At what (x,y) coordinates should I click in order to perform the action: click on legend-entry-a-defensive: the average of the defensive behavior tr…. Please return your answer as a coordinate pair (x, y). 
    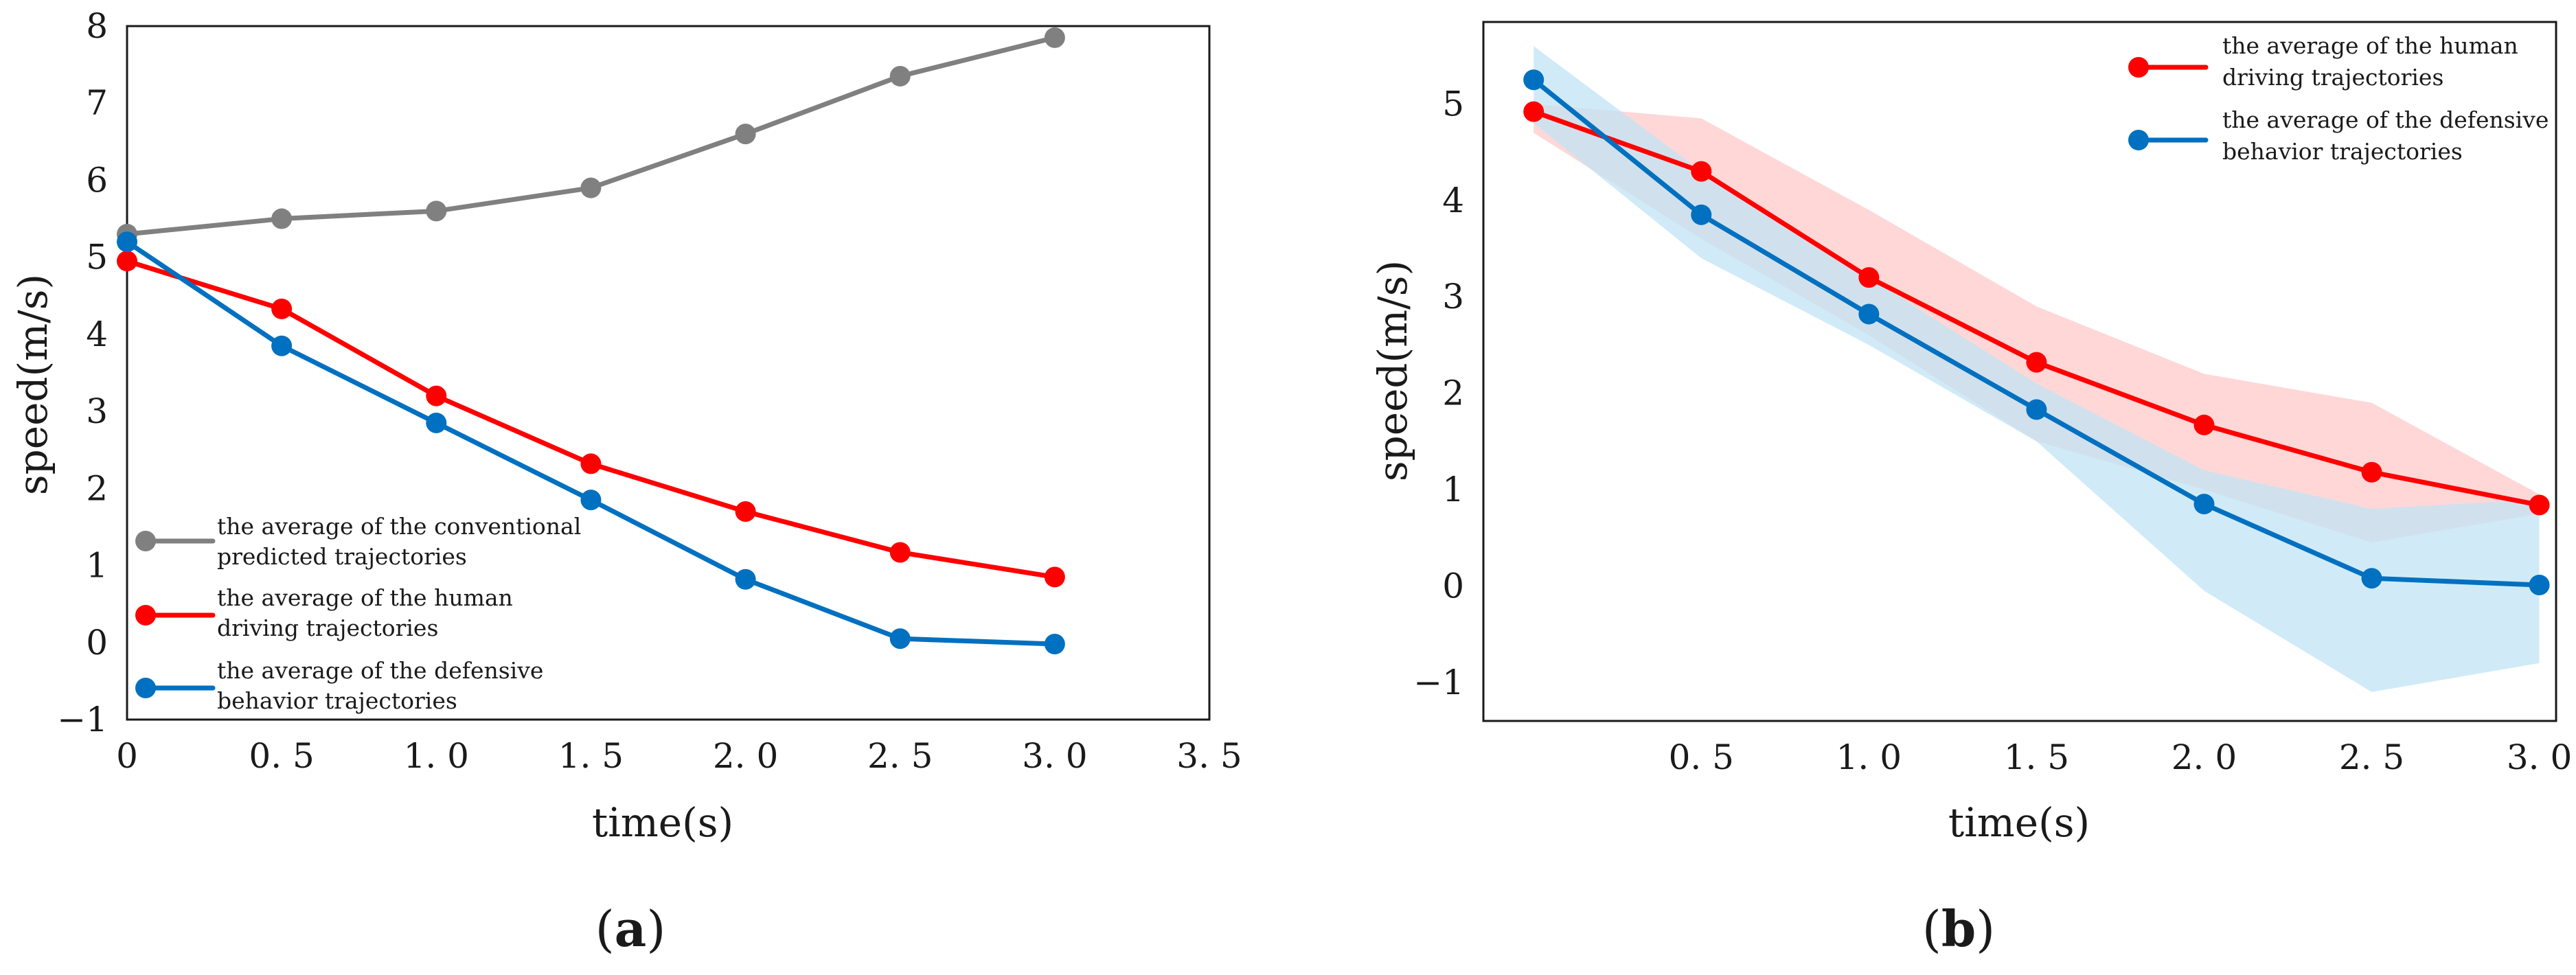
    Looking at the image, I should click on (339, 685).